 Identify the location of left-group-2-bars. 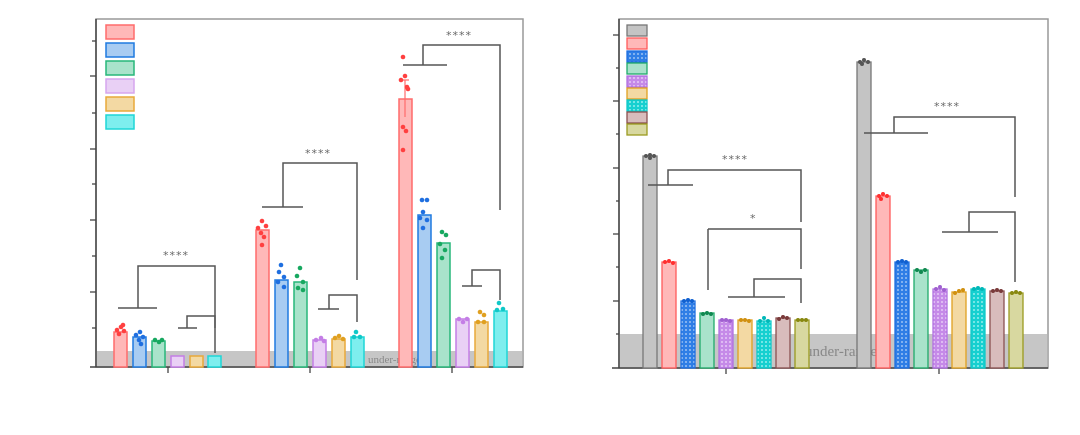
(310, 293).